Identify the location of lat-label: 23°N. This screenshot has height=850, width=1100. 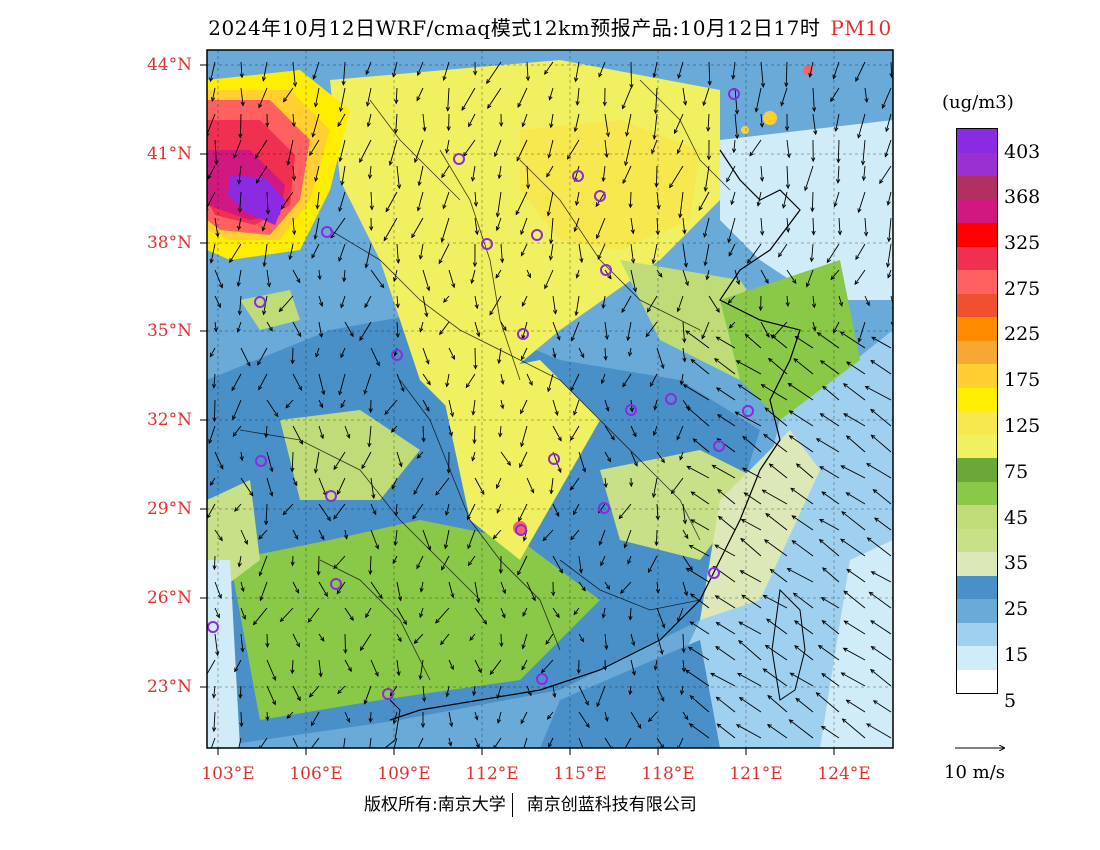
(169, 687).